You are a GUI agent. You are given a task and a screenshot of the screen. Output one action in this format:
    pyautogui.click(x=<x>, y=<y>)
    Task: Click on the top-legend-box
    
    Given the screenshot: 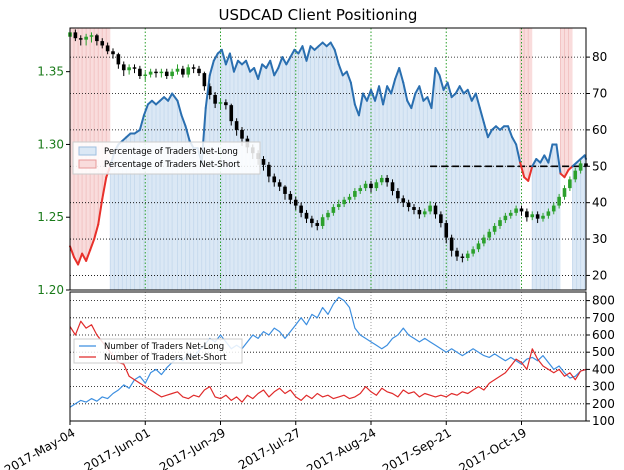 What is the action you would take?
    pyautogui.click(x=166, y=158)
    